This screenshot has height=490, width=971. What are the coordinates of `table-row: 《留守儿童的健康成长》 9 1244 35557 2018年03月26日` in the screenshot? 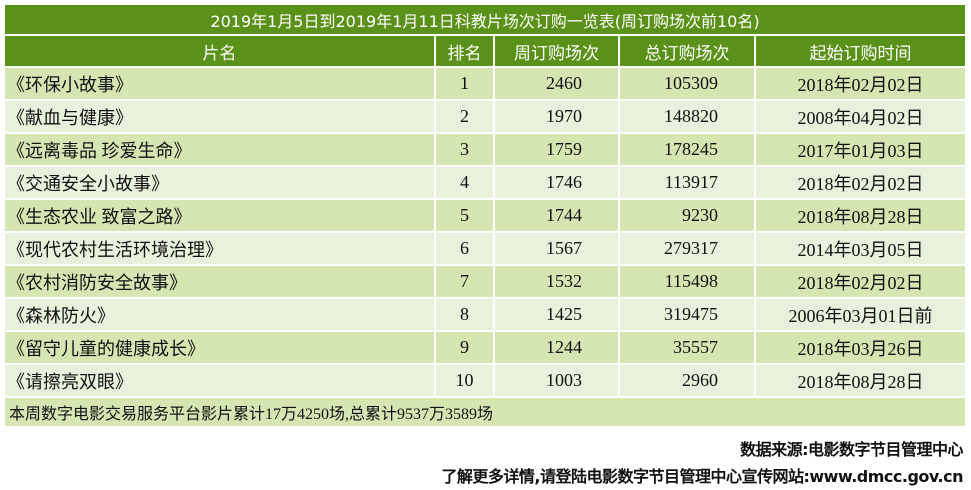 It's located at (485, 347).